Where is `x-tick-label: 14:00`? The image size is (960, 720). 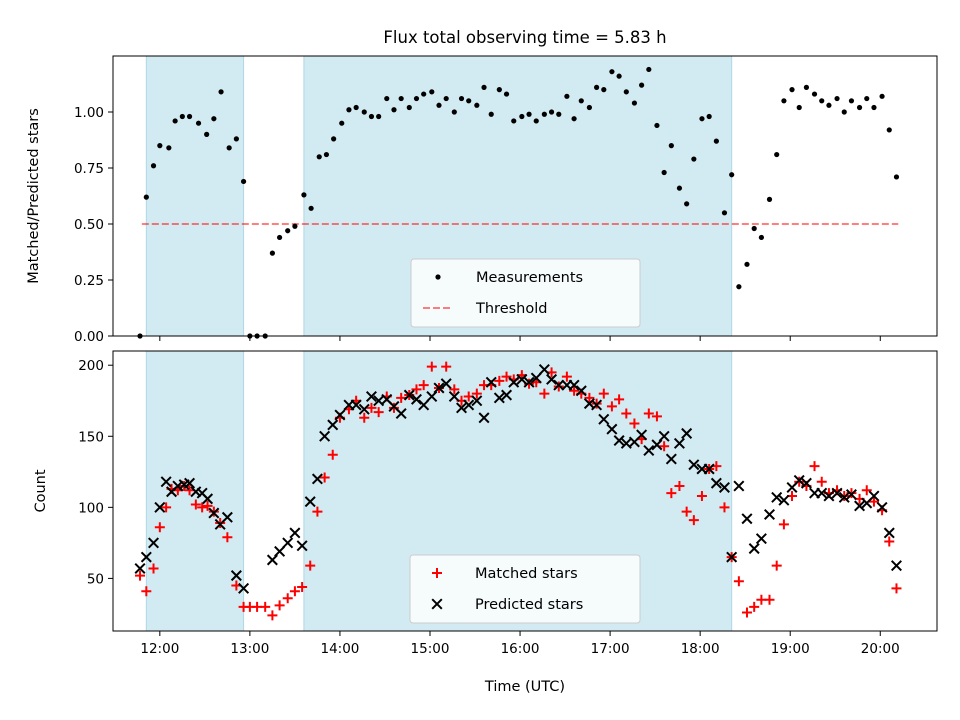
x-tick-label: 14:00 is located at coordinates (339, 649).